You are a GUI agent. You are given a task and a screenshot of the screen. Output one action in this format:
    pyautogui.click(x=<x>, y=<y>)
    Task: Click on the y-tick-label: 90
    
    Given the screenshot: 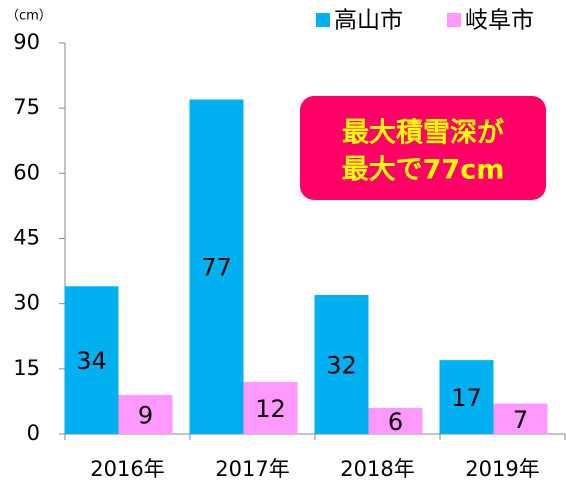 What is the action you would take?
    pyautogui.click(x=26, y=42)
    